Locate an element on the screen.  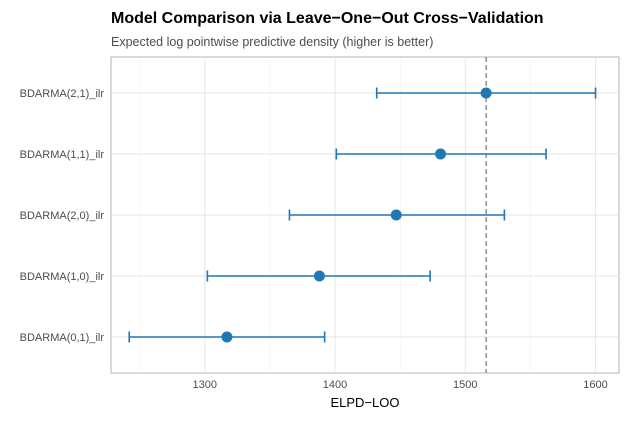
y-tick-label: BDARMA(1,1)_ilr is located at coordinates (62, 155).